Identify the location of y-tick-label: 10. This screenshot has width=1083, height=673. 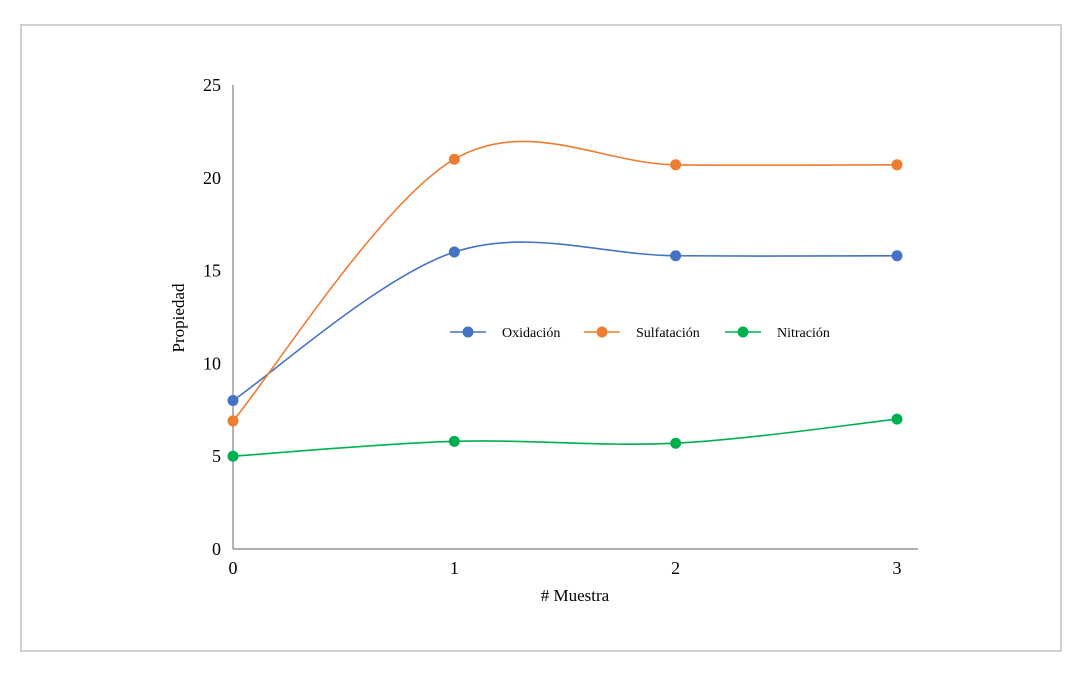
(212, 363).